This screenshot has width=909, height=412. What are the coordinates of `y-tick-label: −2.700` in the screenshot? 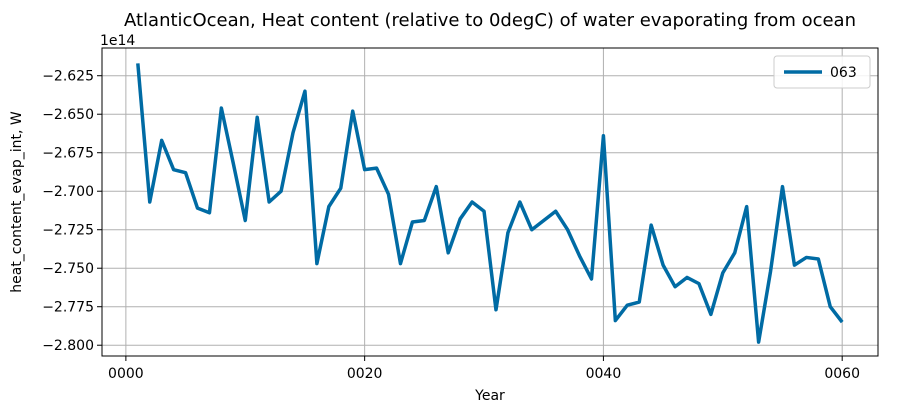 It's located at (68, 192).